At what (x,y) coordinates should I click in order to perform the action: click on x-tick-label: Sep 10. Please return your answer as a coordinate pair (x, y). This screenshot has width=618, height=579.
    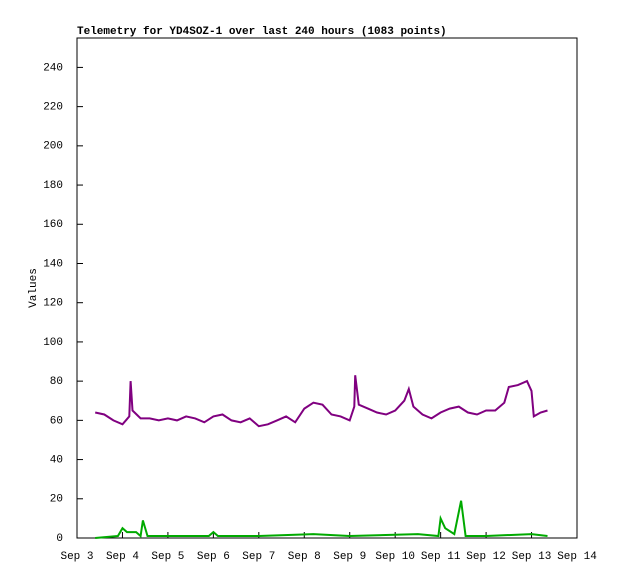
    Looking at the image, I should click on (395, 557).